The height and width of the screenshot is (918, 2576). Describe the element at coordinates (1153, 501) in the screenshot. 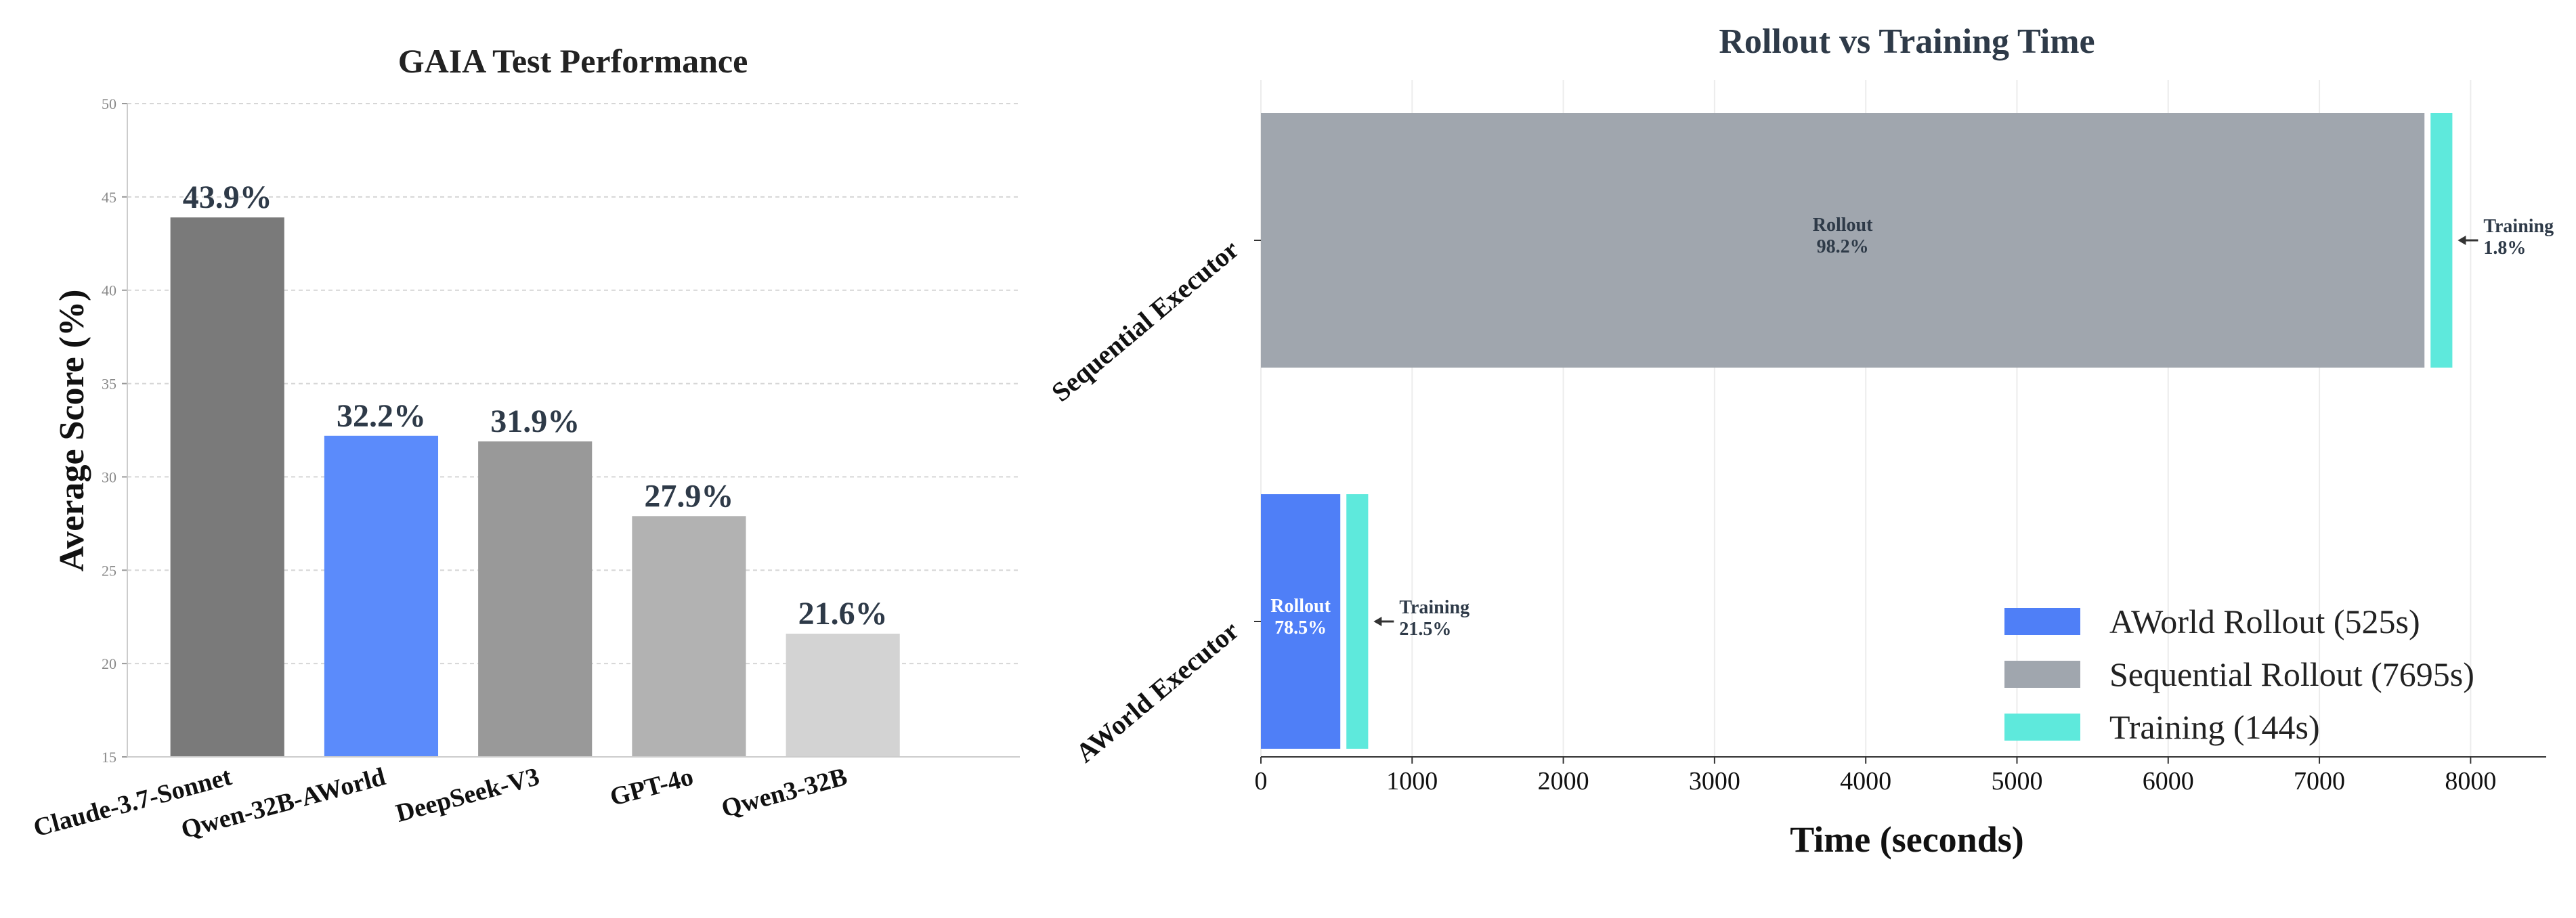

I see `right-category-labels: Sequential Executor AWorld Executor` at that location.